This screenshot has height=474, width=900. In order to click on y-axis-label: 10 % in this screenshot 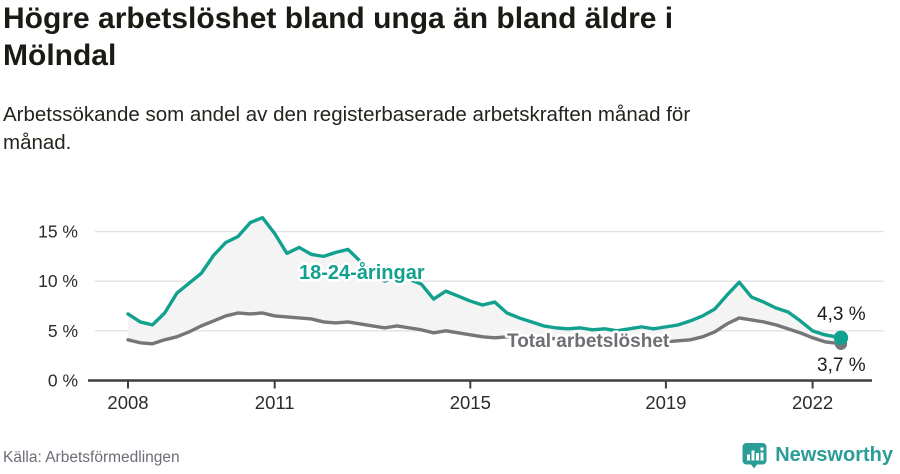, I will do `click(58, 281)`.